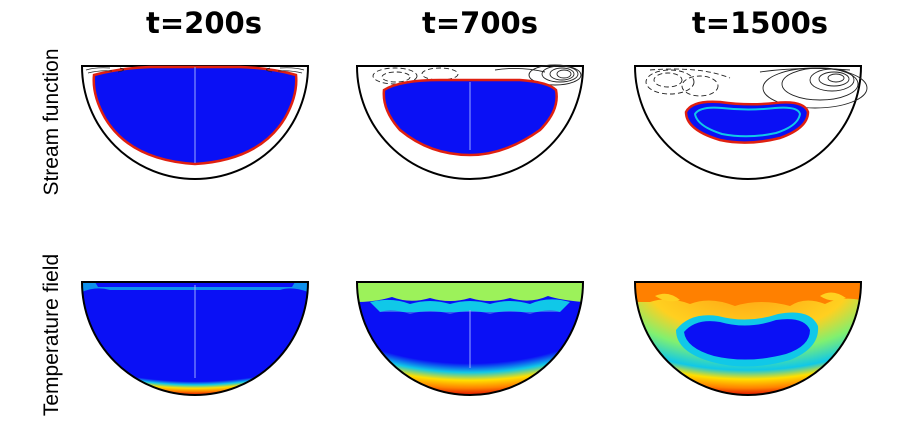 The image size is (920, 441). What do you see at coordinates (470, 122) in the screenshot?
I see `stream-panel-700s` at bounding box center [470, 122].